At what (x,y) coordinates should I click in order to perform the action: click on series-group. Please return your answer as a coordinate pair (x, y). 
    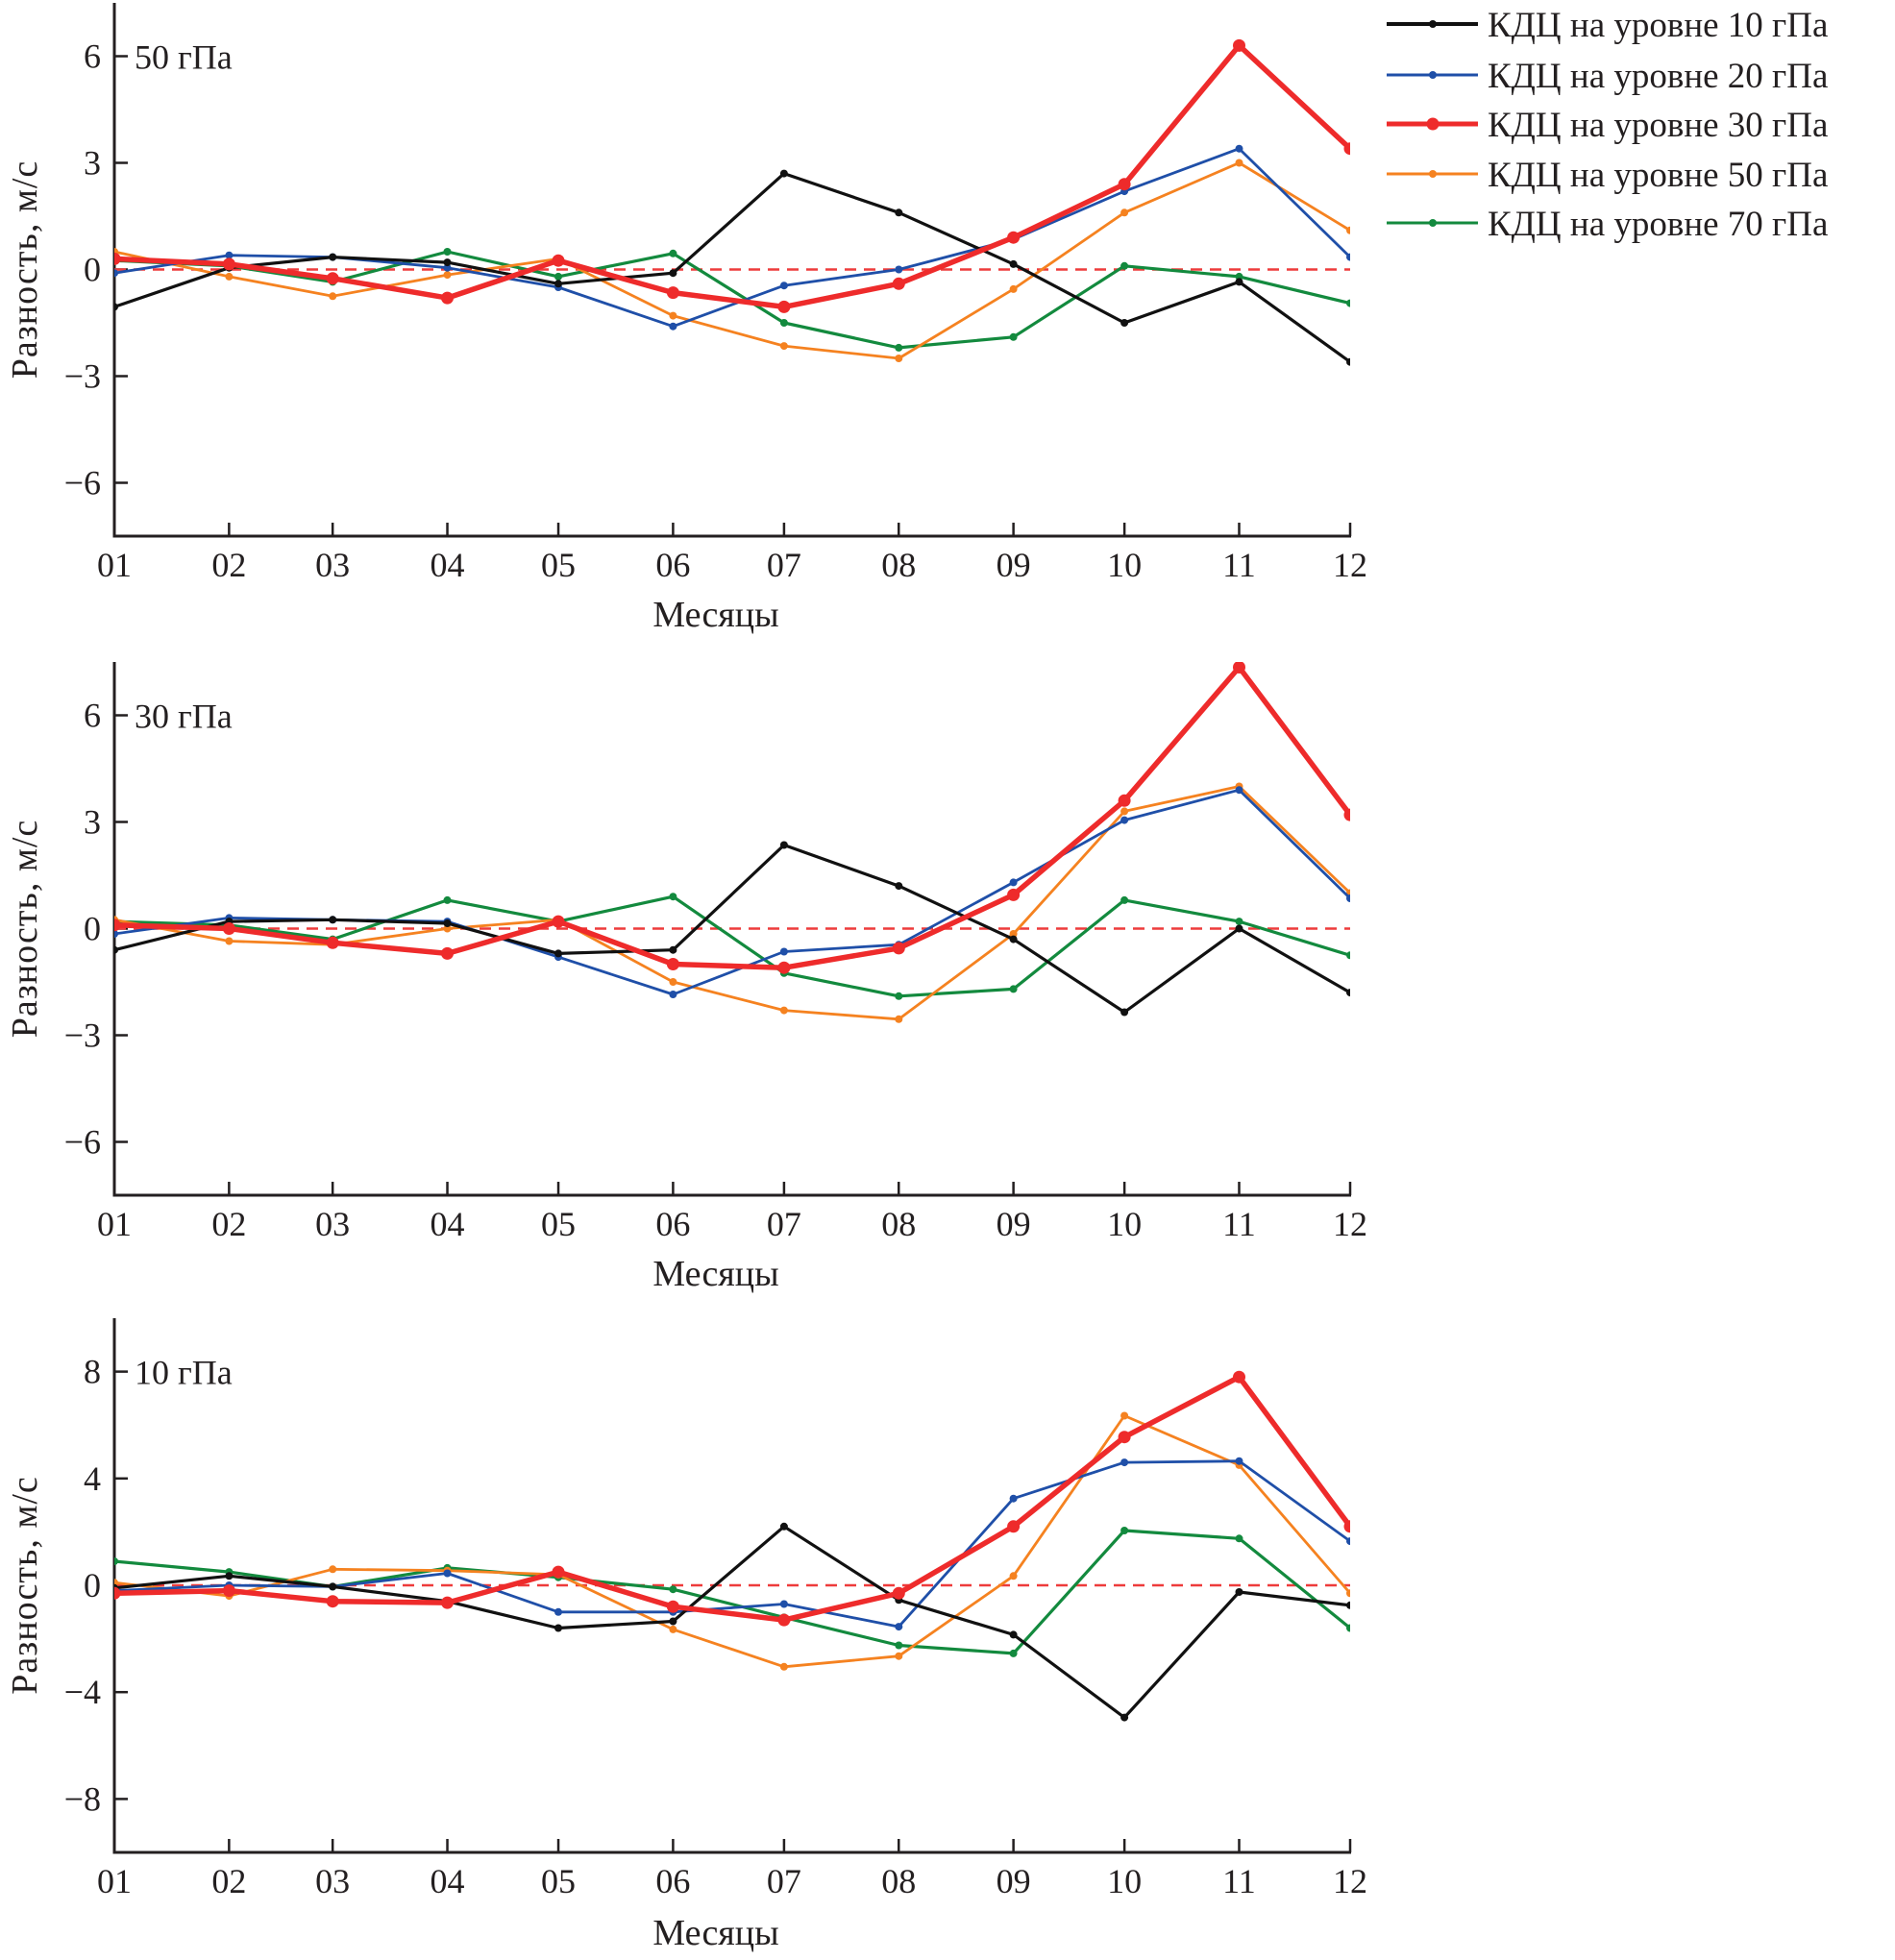
    Looking at the image, I should click on (732, 842).